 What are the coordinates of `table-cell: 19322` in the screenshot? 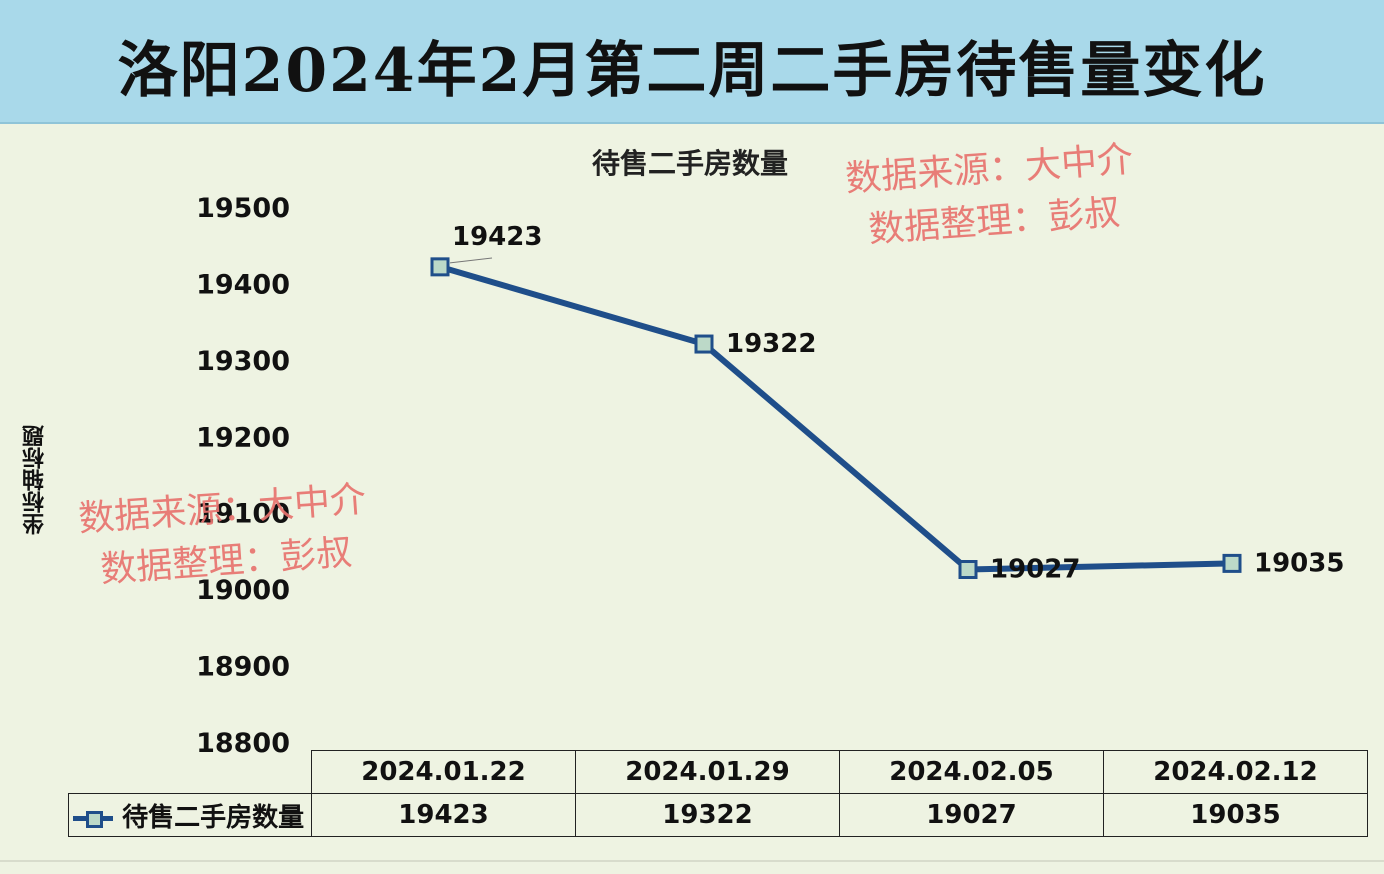 It's located at (707, 815).